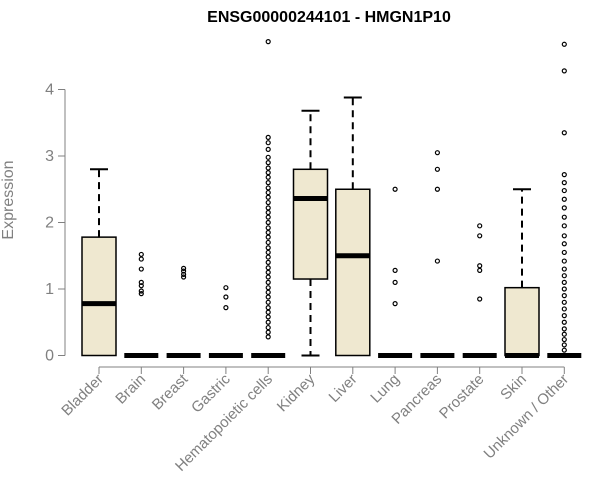 The image size is (600, 500). What do you see at coordinates (49, 156) in the screenshot?
I see `y-tick-label: 3` at bounding box center [49, 156].